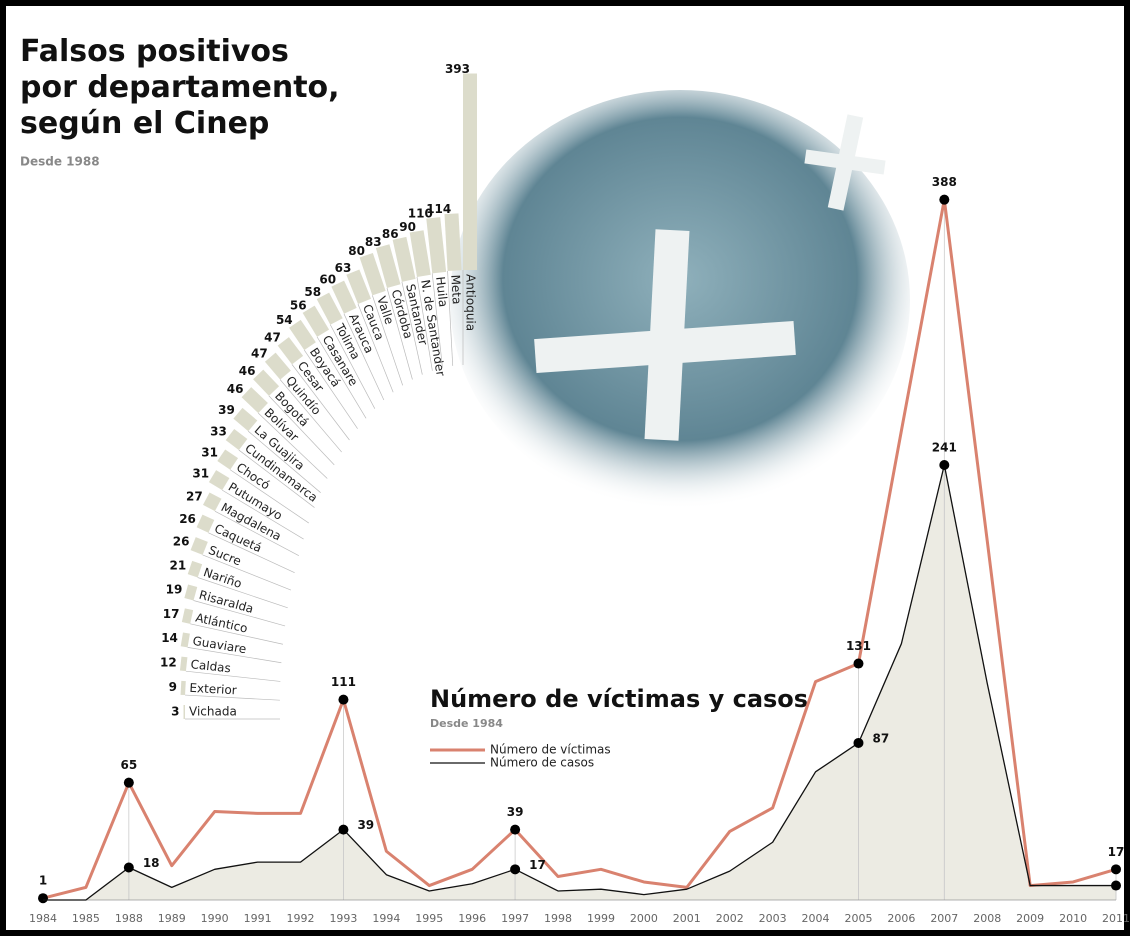 Image resolution: width=1130 pixels, height=936 pixels. Describe the element at coordinates (211, 666) in the screenshot. I see `category-label: Caldas` at that location.